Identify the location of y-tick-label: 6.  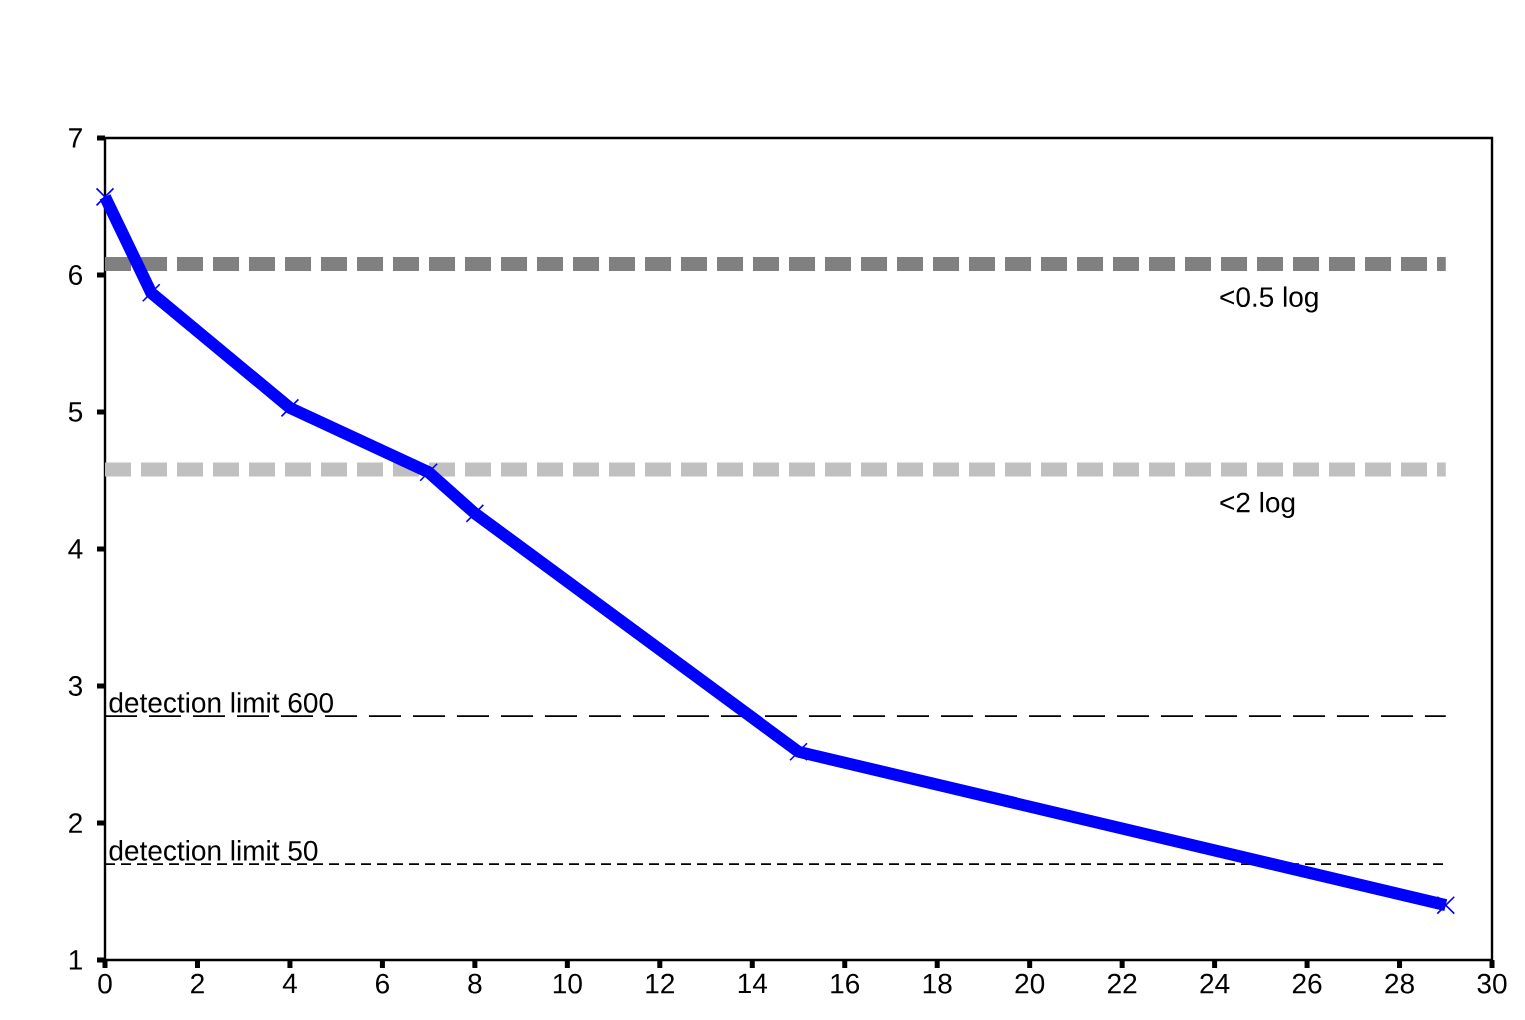
(76, 275).